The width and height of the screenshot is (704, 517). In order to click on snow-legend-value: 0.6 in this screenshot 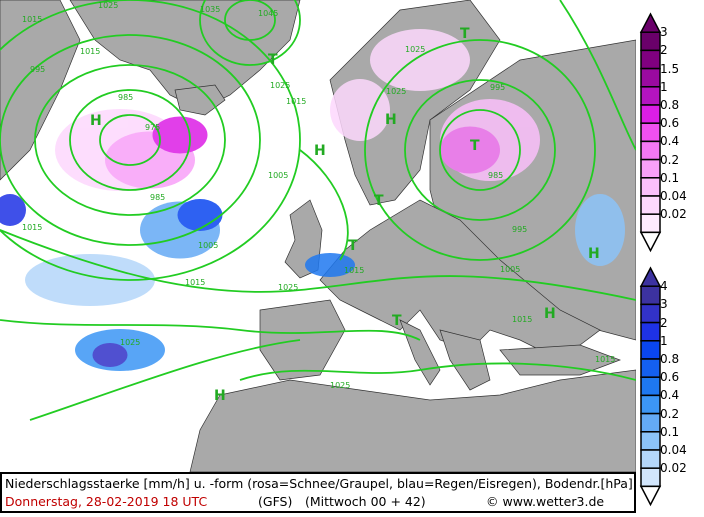, I will do `click(670, 123)`.